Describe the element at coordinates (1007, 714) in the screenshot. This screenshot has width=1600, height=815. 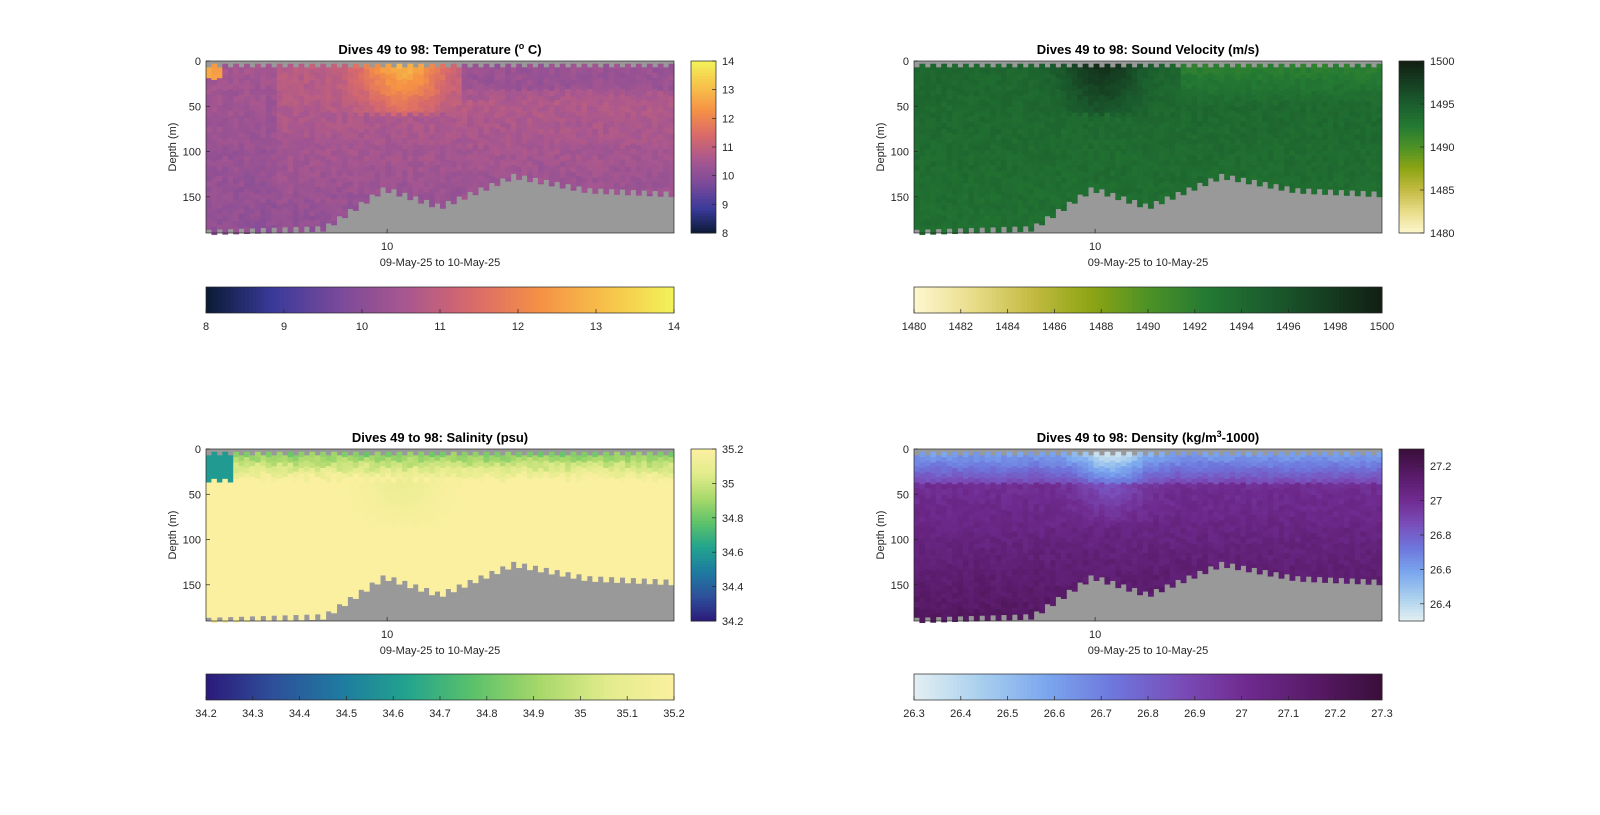
I see `colorbar-tick-label: 26.5` at that location.